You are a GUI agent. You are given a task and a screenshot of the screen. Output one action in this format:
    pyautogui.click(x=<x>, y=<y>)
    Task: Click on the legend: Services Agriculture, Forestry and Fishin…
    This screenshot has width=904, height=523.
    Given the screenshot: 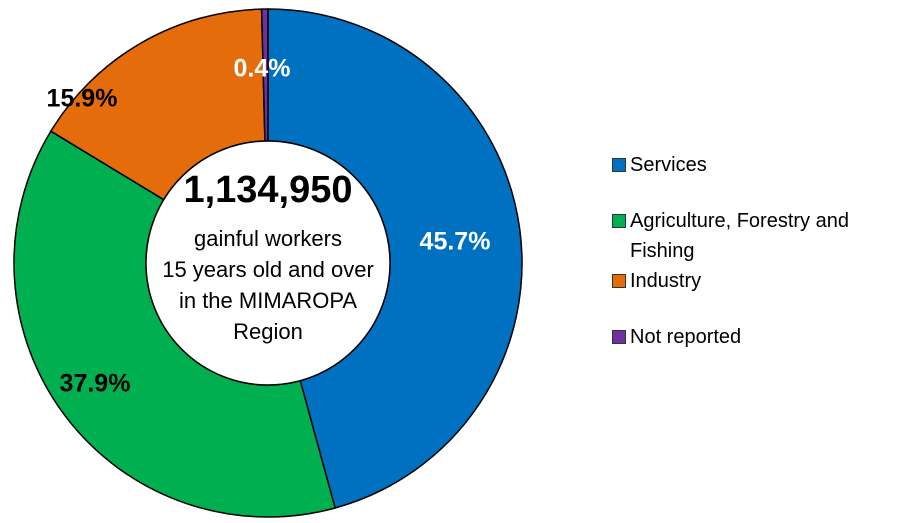 What is the action you would take?
    pyautogui.click(x=757, y=251)
    